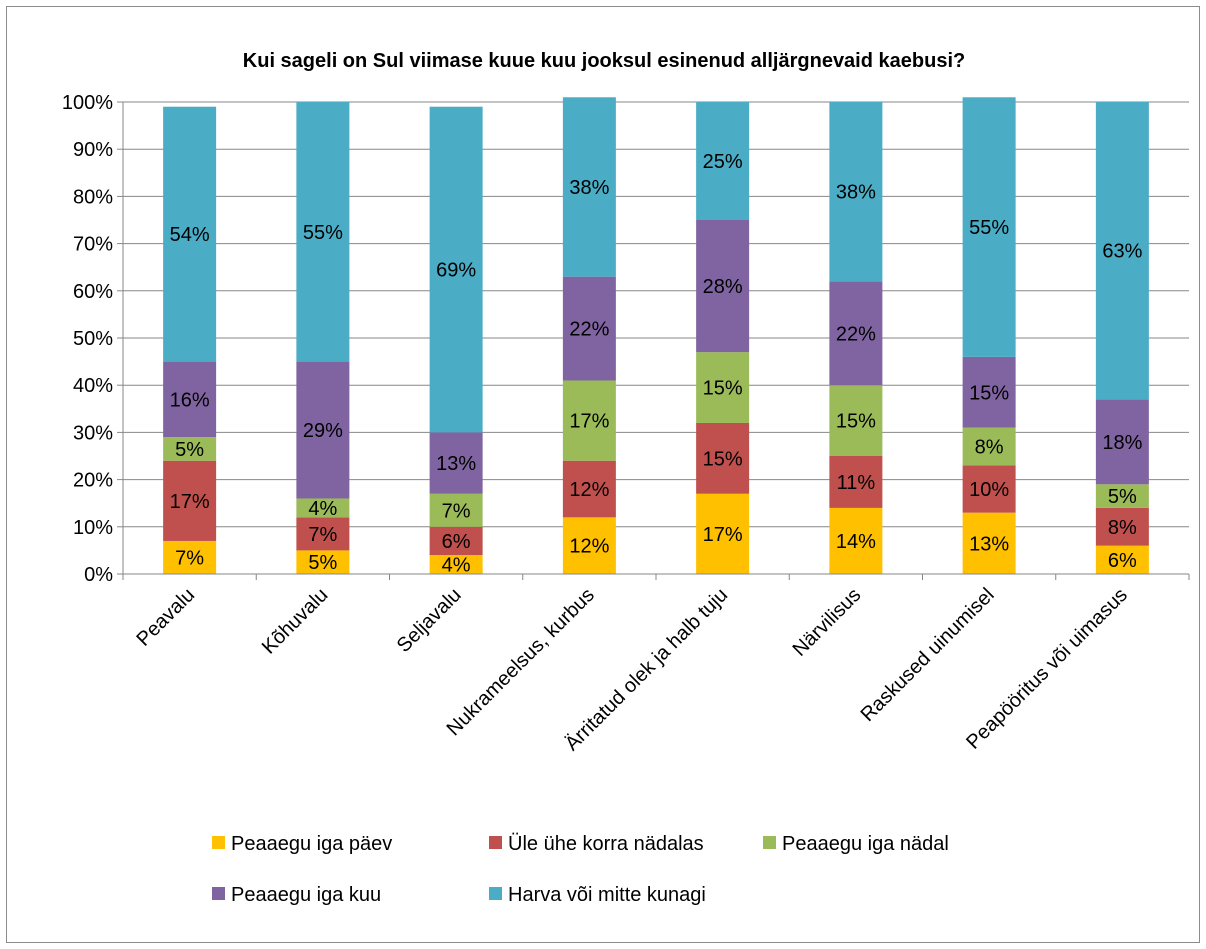 The height and width of the screenshot is (949, 1206). Describe the element at coordinates (607, 895) in the screenshot. I see `legend-label: Harva või mitte kunagi` at that location.